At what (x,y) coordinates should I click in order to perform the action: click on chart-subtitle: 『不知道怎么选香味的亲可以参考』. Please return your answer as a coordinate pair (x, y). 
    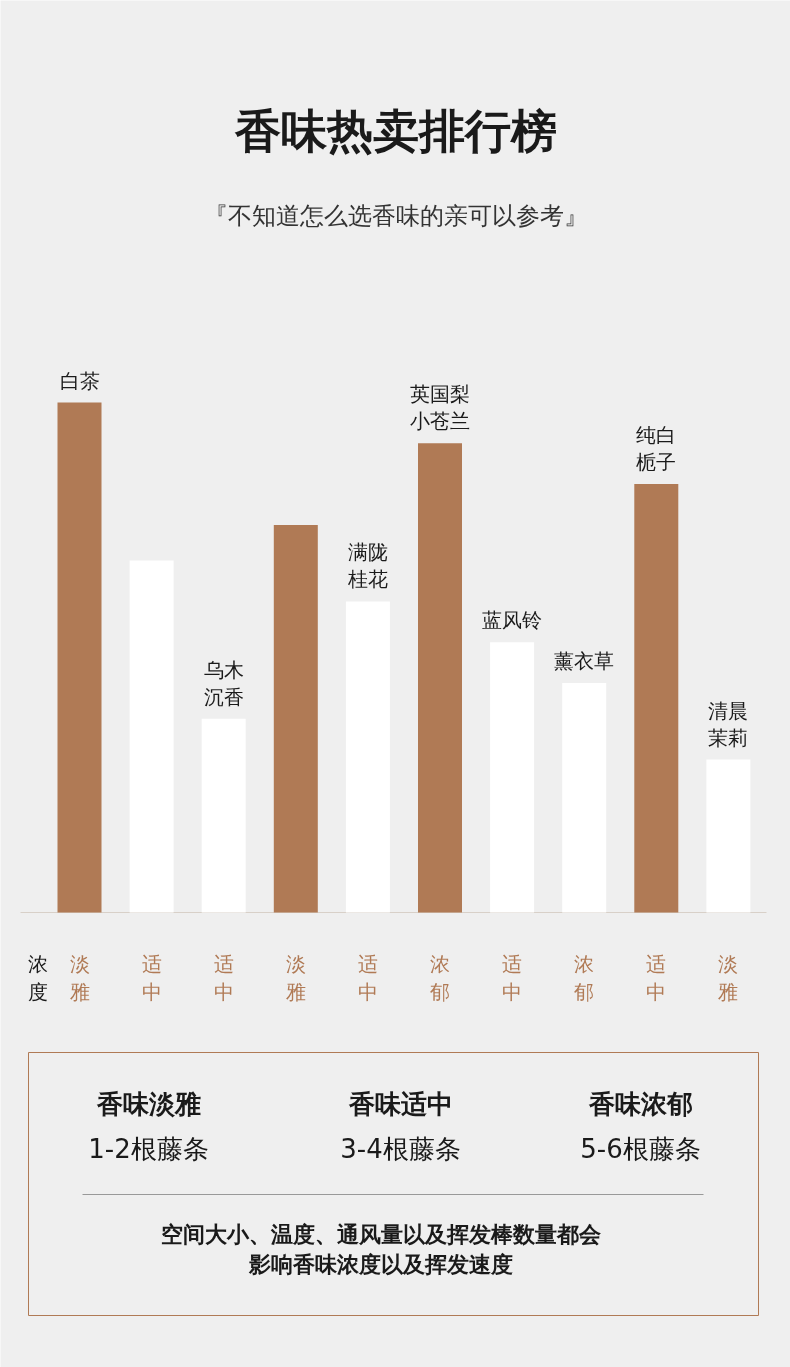
    Looking at the image, I should click on (395, 215).